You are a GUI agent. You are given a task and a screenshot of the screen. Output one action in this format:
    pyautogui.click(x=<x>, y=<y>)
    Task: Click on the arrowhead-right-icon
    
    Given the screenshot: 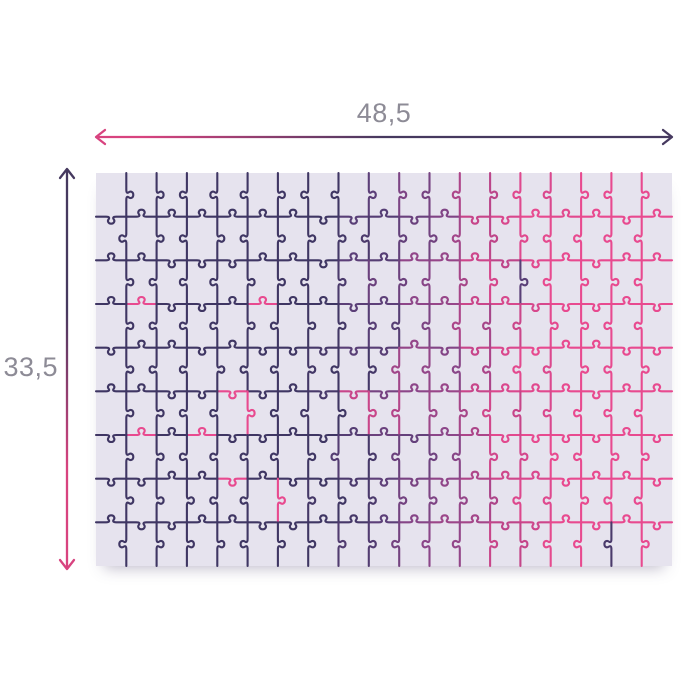 What is the action you would take?
    pyautogui.click(x=667, y=137)
    